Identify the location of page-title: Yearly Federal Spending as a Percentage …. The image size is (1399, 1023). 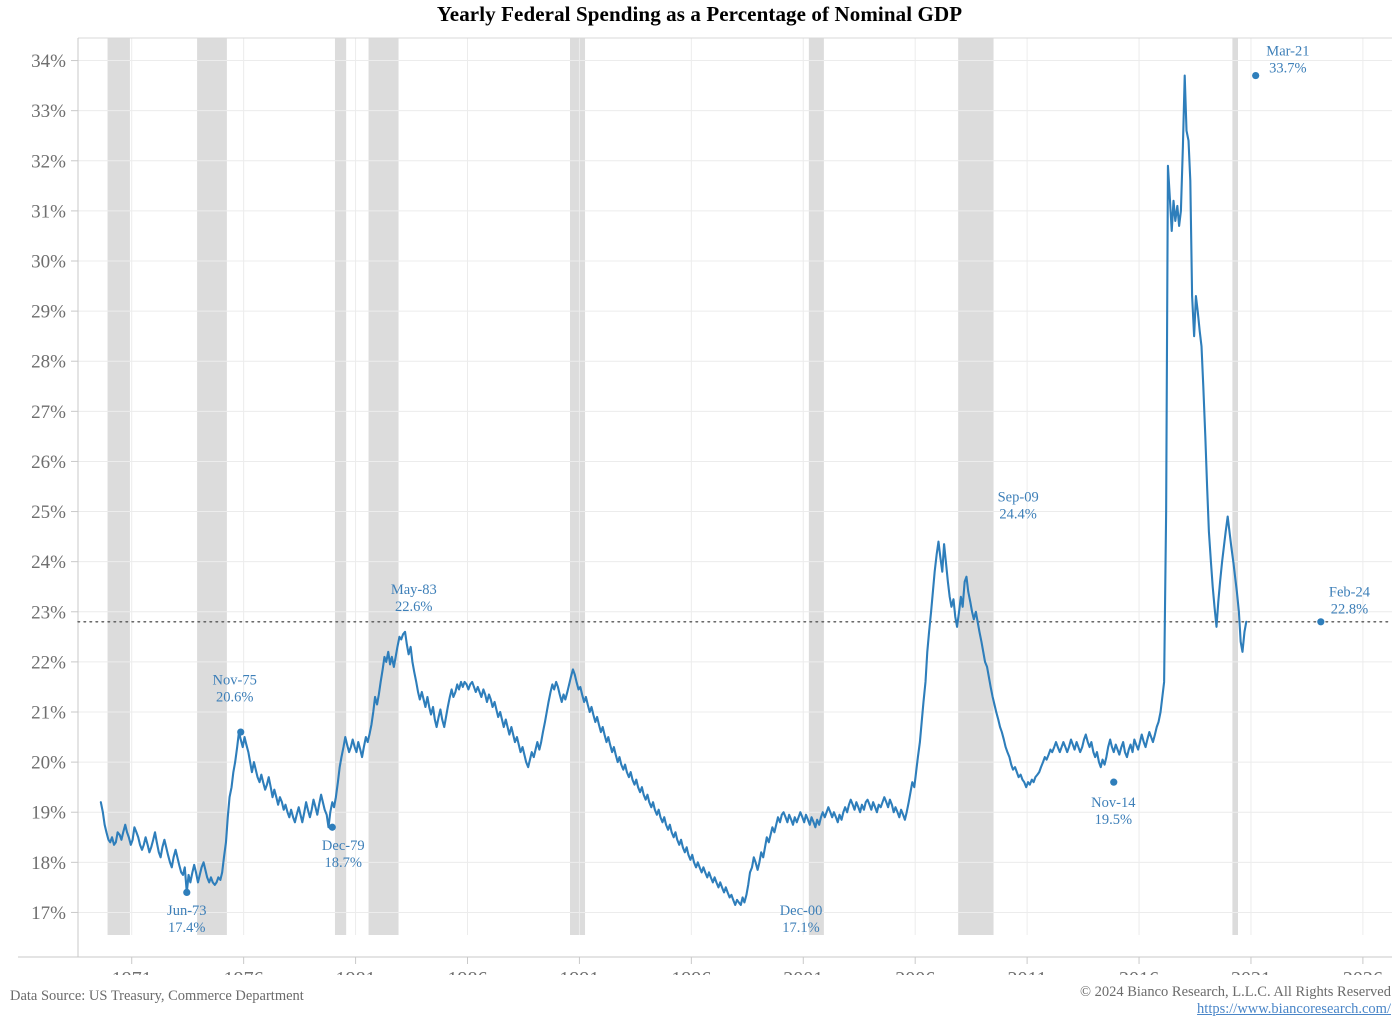
(699, 14).